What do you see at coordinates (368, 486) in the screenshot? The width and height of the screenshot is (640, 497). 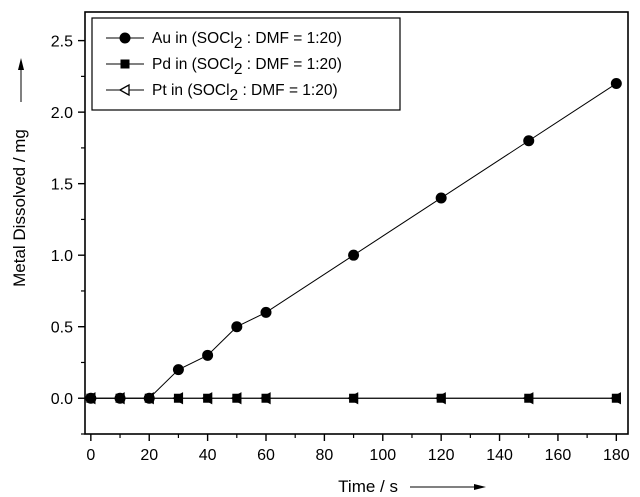 I see `x-axis-title: Time / s` at bounding box center [368, 486].